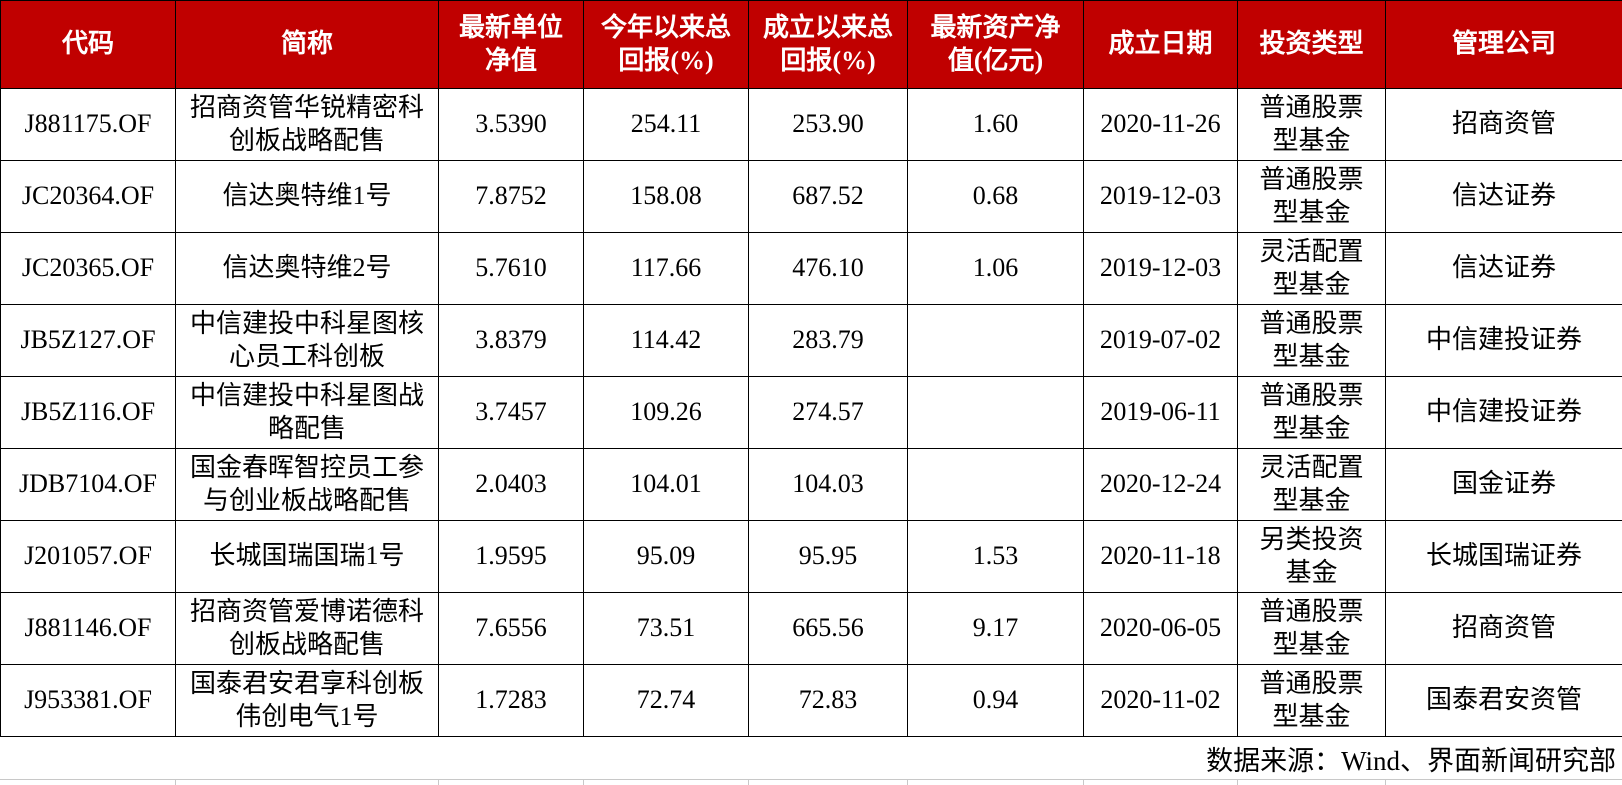 The height and width of the screenshot is (785, 1622). Describe the element at coordinates (1503, 700) in the screenshot. I see `cell-management-company: 国泰君安资管` at that location.